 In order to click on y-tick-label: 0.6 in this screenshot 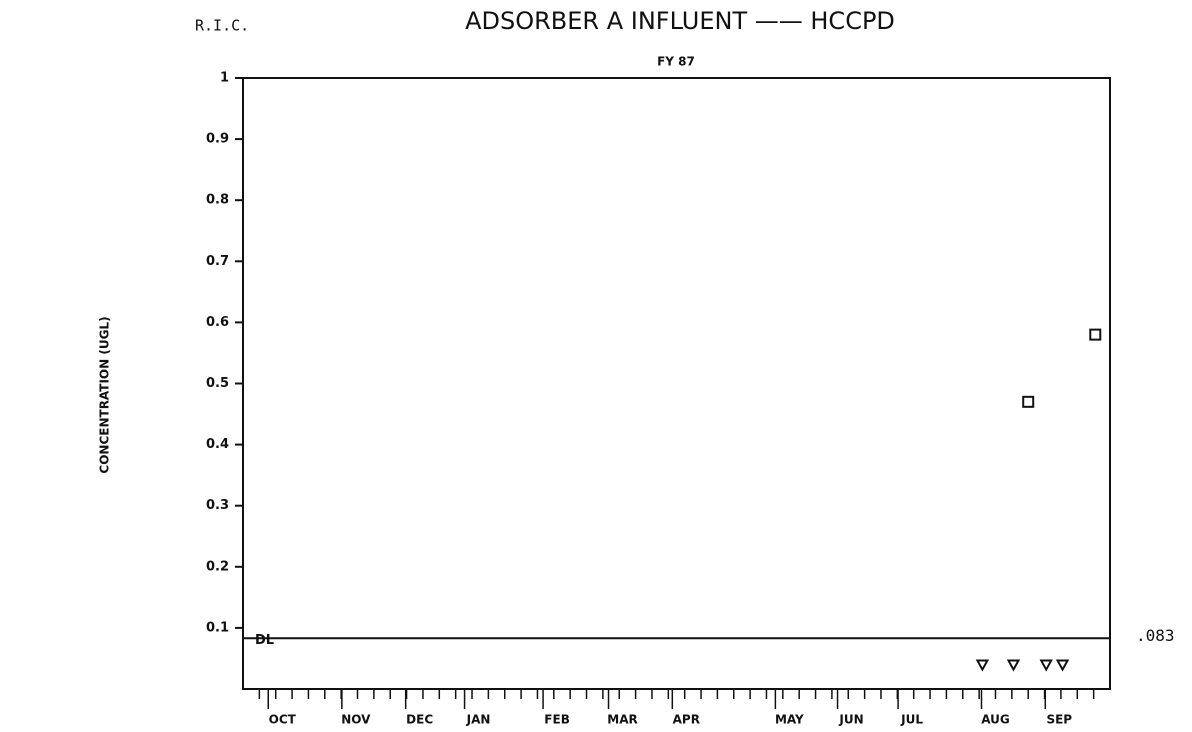, I will do `click(217, 322)`.